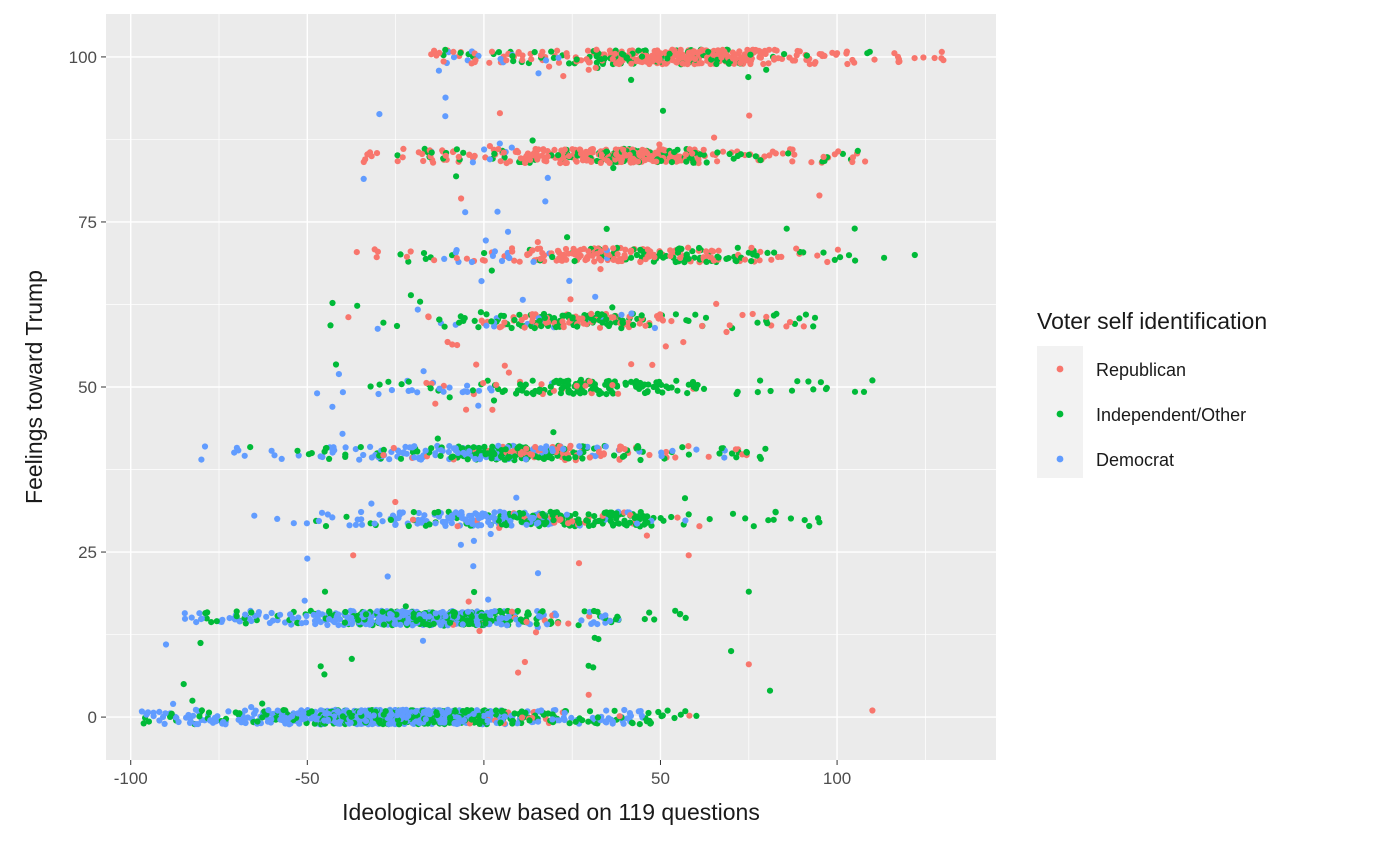 This screenshot has width=1400, height=848. Describe the element at coordinates (1060, 414) in the screenshot. I see `legend-key-independent-other` at that location.